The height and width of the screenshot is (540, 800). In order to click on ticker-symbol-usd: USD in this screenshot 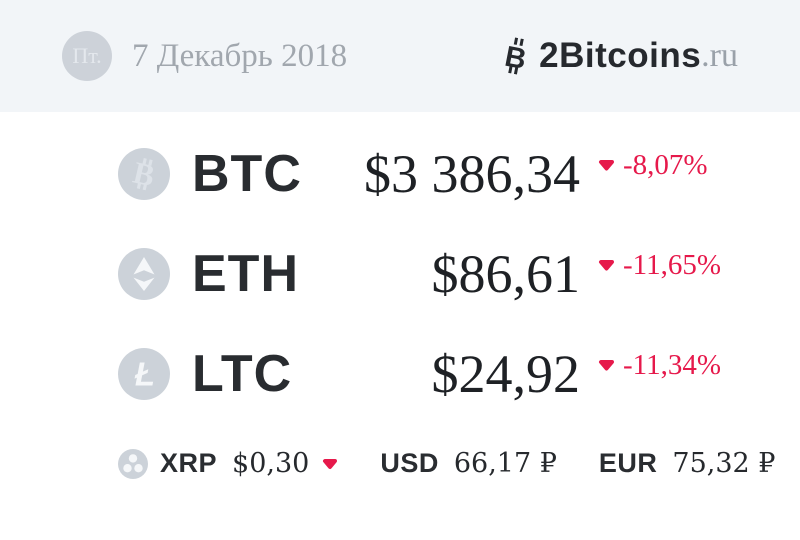, I will do `click(409, 463)`.